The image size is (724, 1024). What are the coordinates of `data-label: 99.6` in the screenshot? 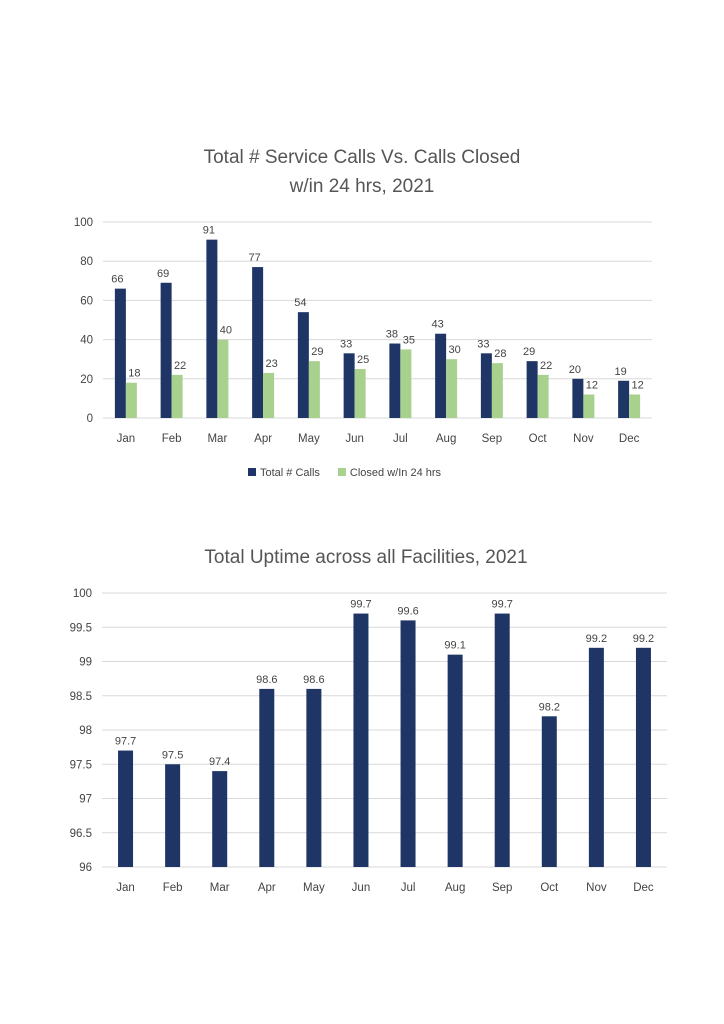 It's located at (407, 611).